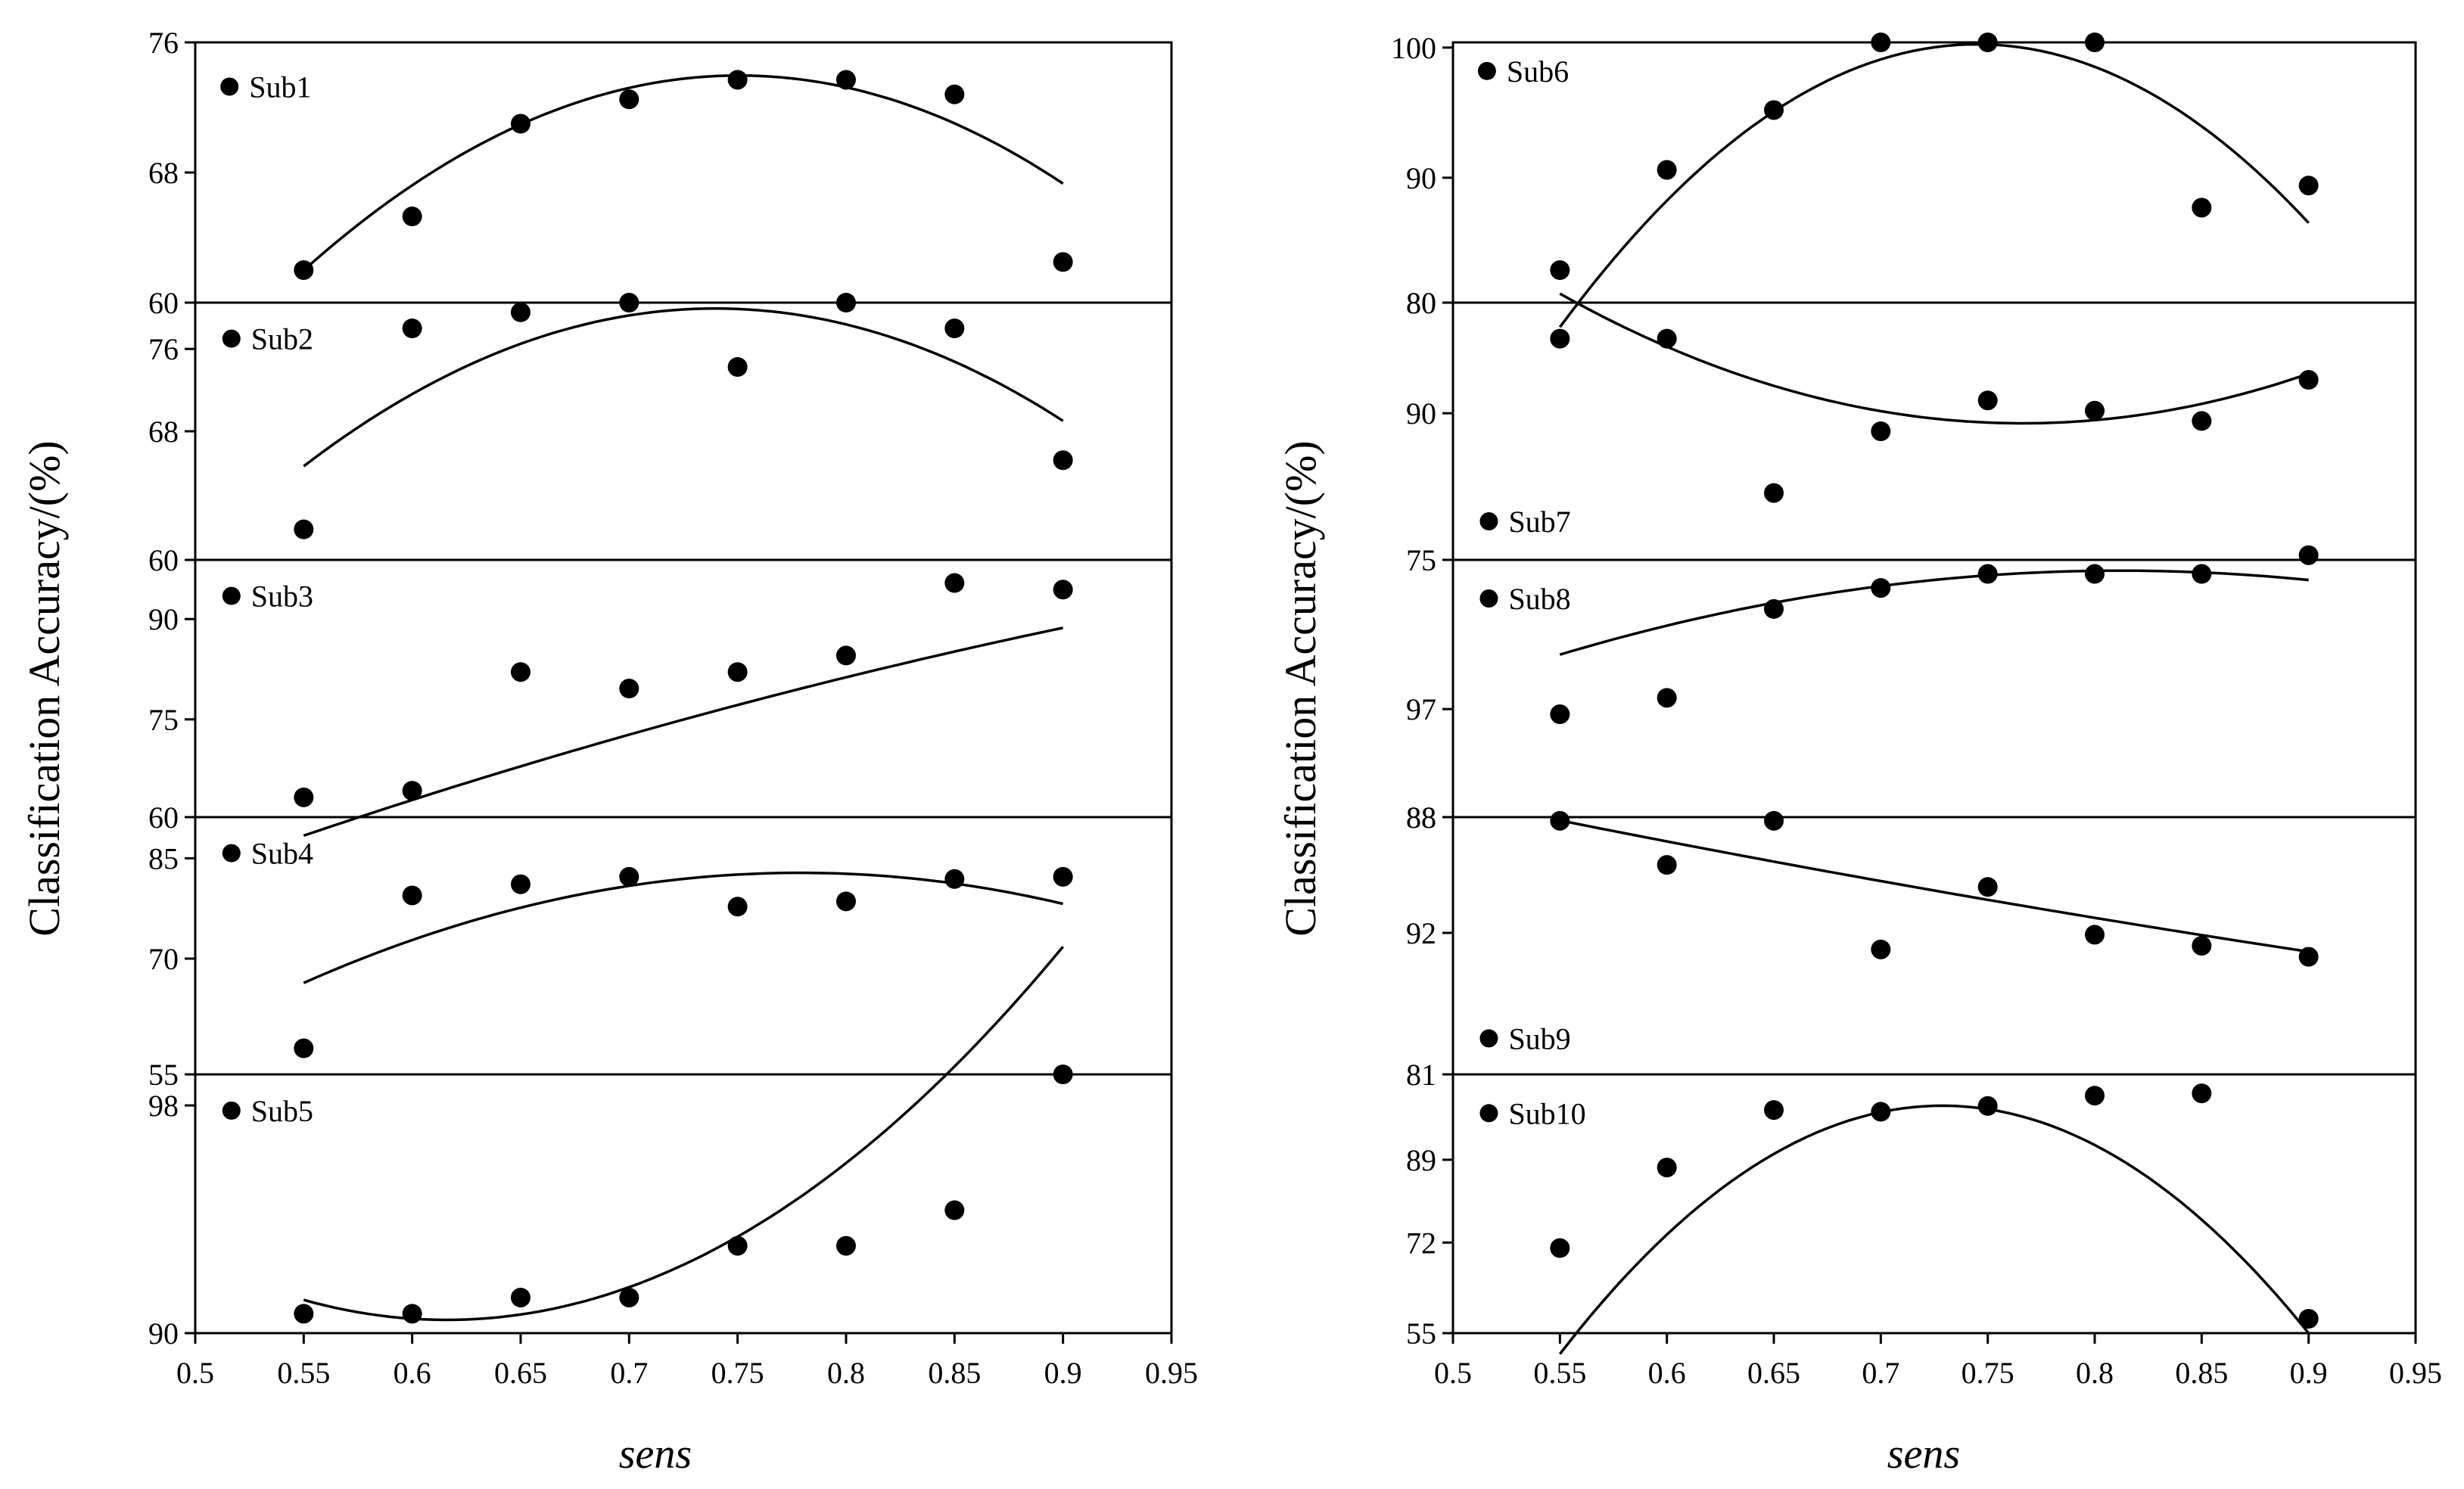 This screenshot has height=1489, width=2464. I want to click on sub-label: Sub8, so click(1539, 599).